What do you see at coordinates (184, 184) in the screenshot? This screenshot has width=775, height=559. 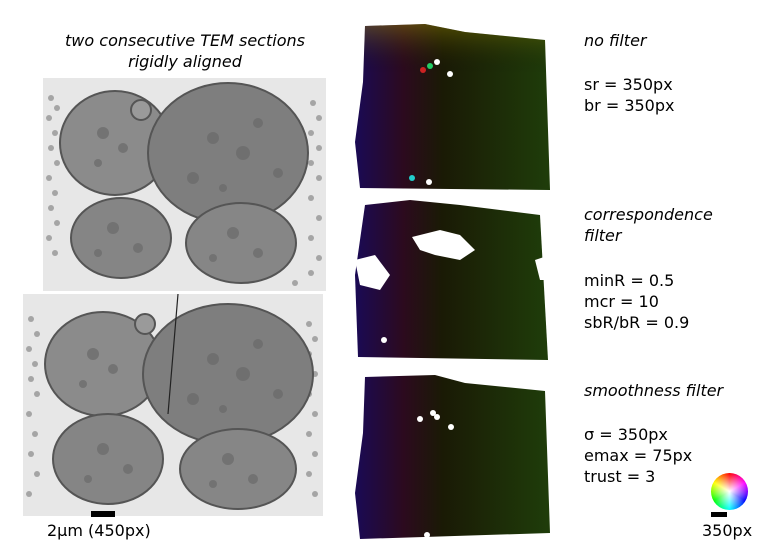 I see `tem-section-top` at bounding box center [184, 184].